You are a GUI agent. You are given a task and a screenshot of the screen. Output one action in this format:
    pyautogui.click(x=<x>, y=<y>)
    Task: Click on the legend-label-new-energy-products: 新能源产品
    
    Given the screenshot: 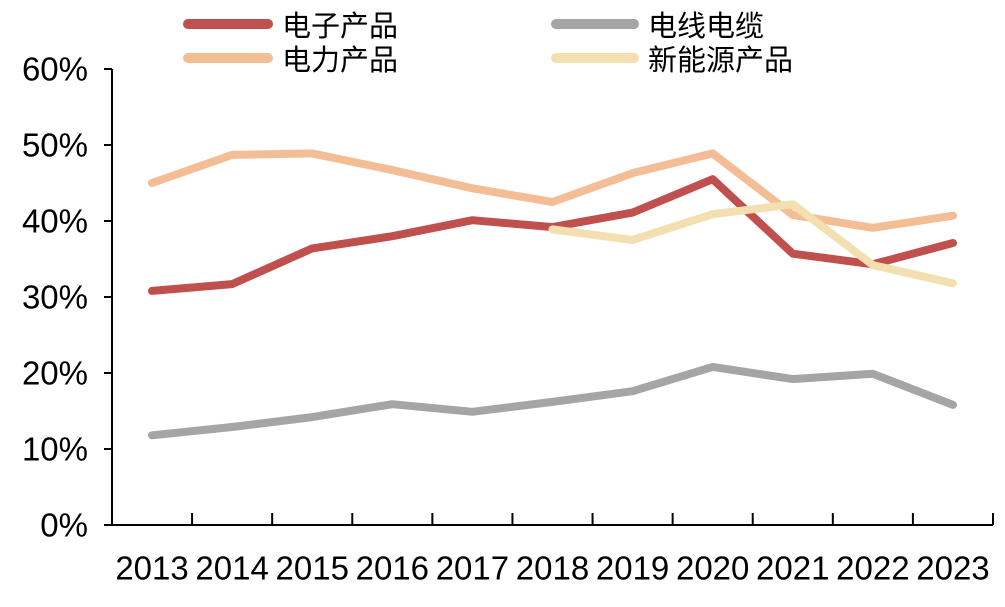 What is the action you would take?
    pyautogui.click(x=720, y=60)
    